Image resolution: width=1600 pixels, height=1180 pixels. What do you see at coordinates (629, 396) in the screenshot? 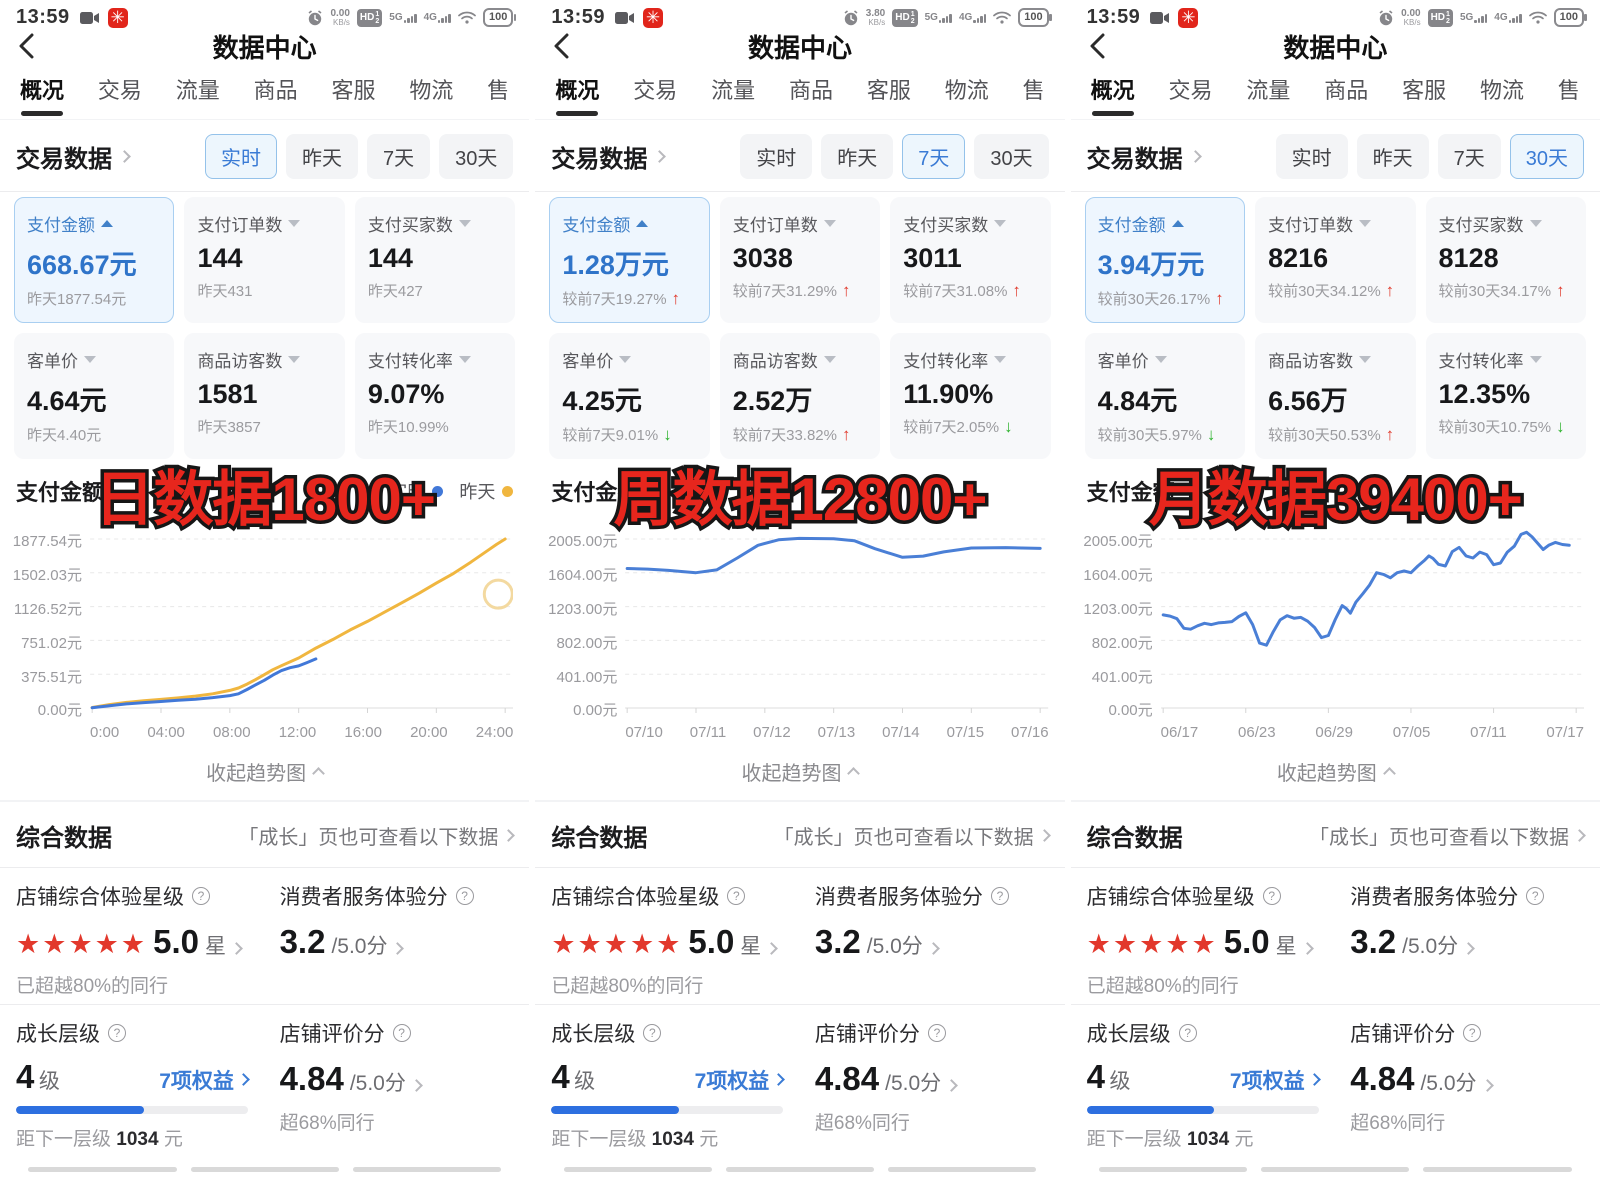
I see `metric-card: 客单价 4.25元 较前7天9.01% ↓` at bounding box center [629, 396].